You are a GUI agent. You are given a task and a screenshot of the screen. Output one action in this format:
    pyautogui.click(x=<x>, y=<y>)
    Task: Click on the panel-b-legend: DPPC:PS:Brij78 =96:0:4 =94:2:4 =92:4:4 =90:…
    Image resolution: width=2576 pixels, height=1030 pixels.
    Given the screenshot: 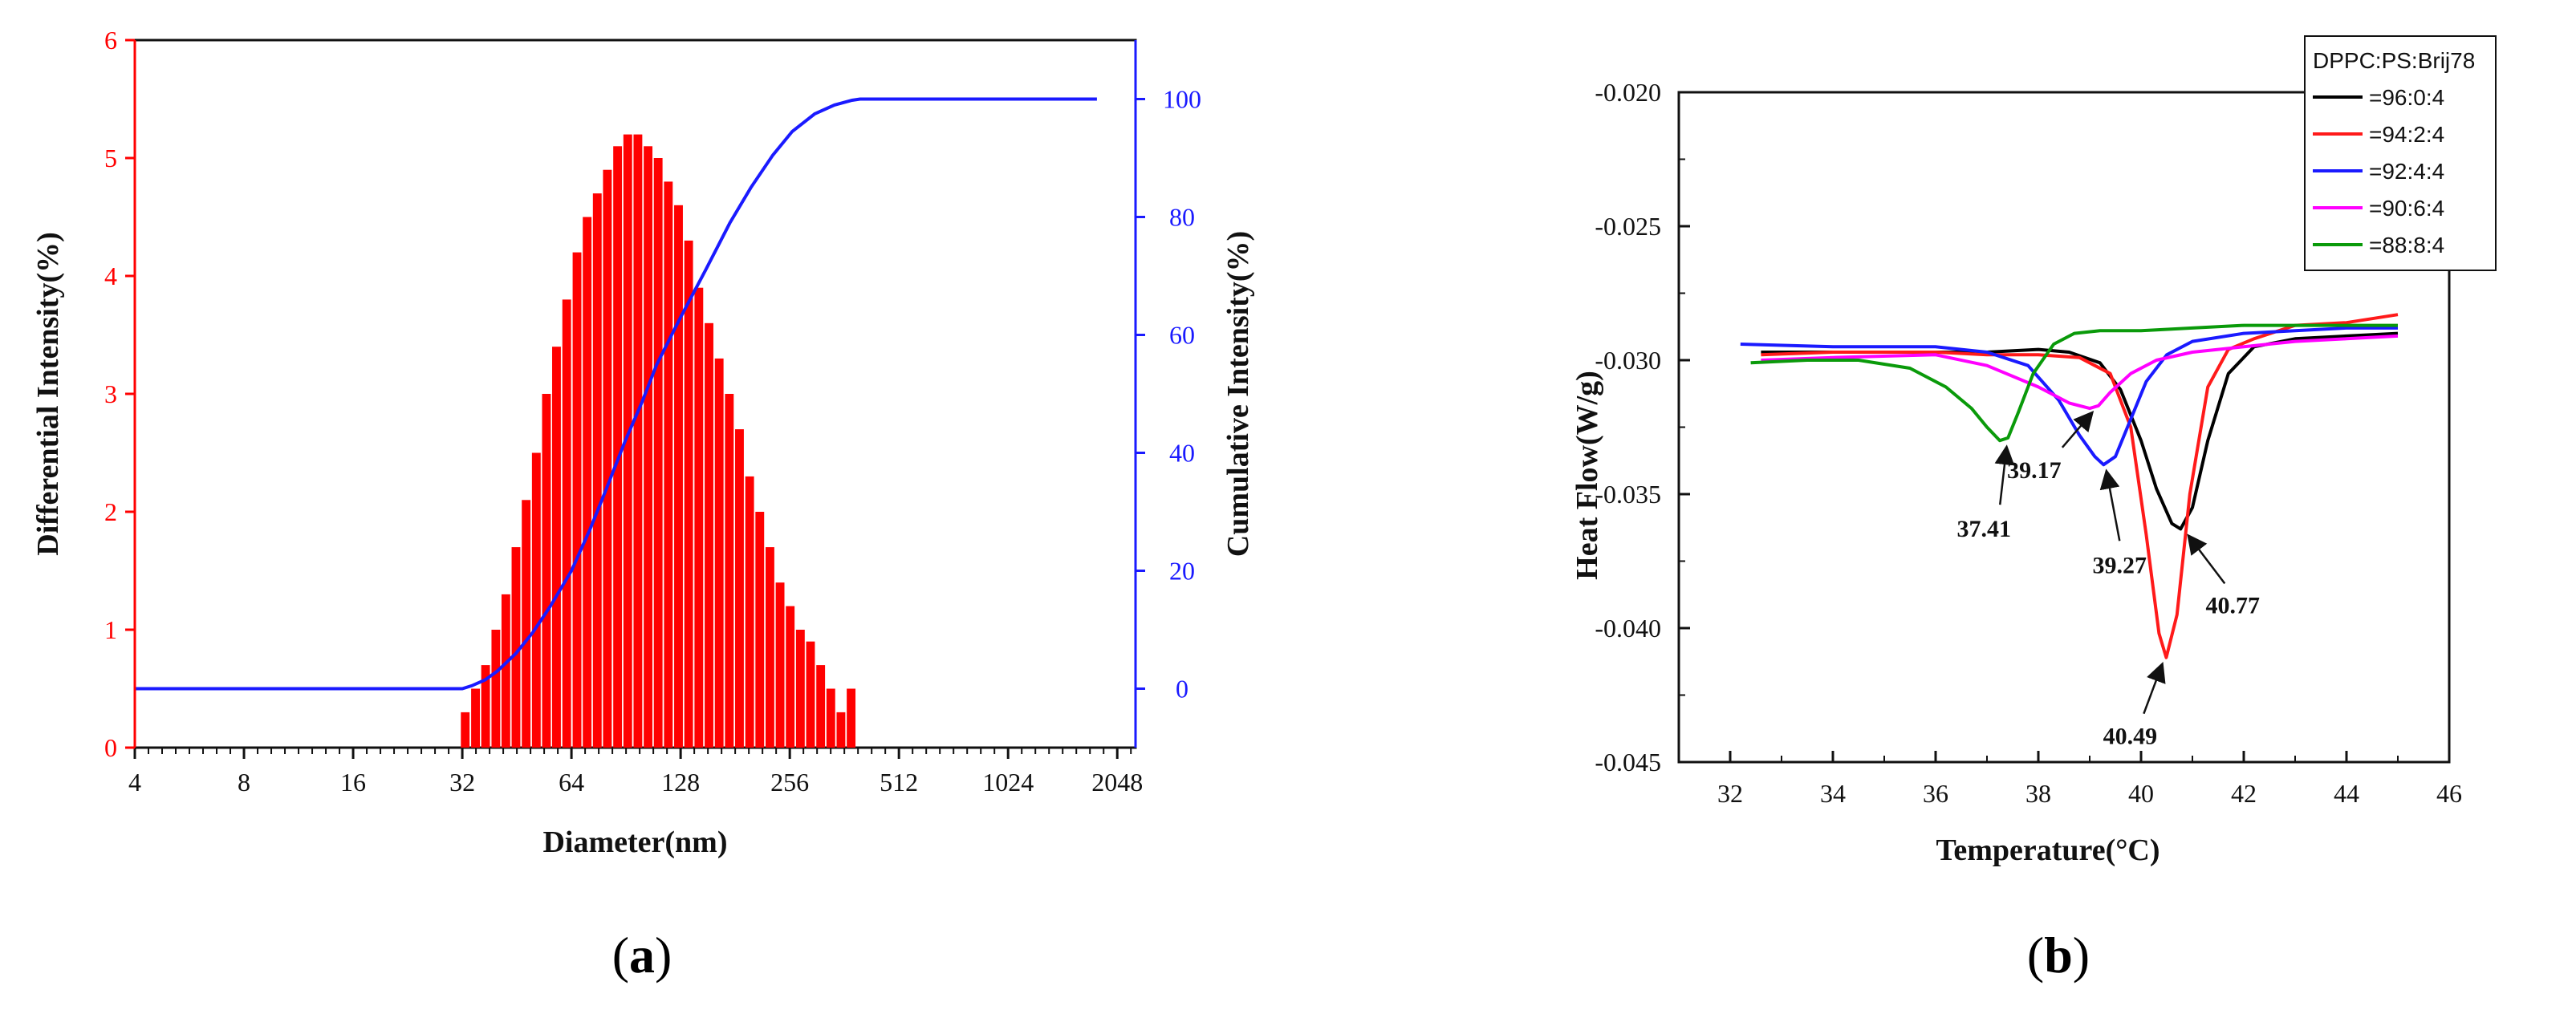 What is the action you would take?
    pyautogui.click(x=2400, y=153)
    